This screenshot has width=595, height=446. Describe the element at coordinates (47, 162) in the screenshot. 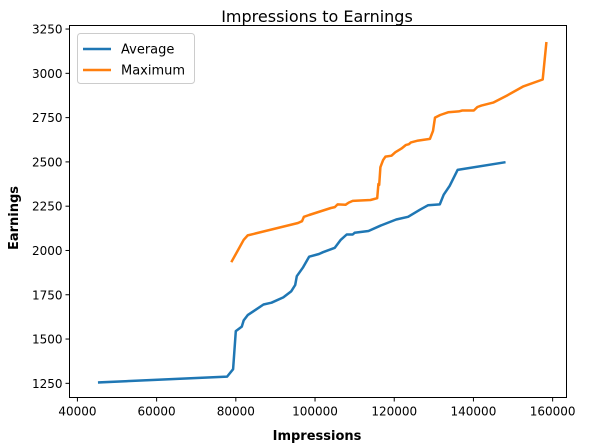

I see `y-tick-label: 2500` at that location.